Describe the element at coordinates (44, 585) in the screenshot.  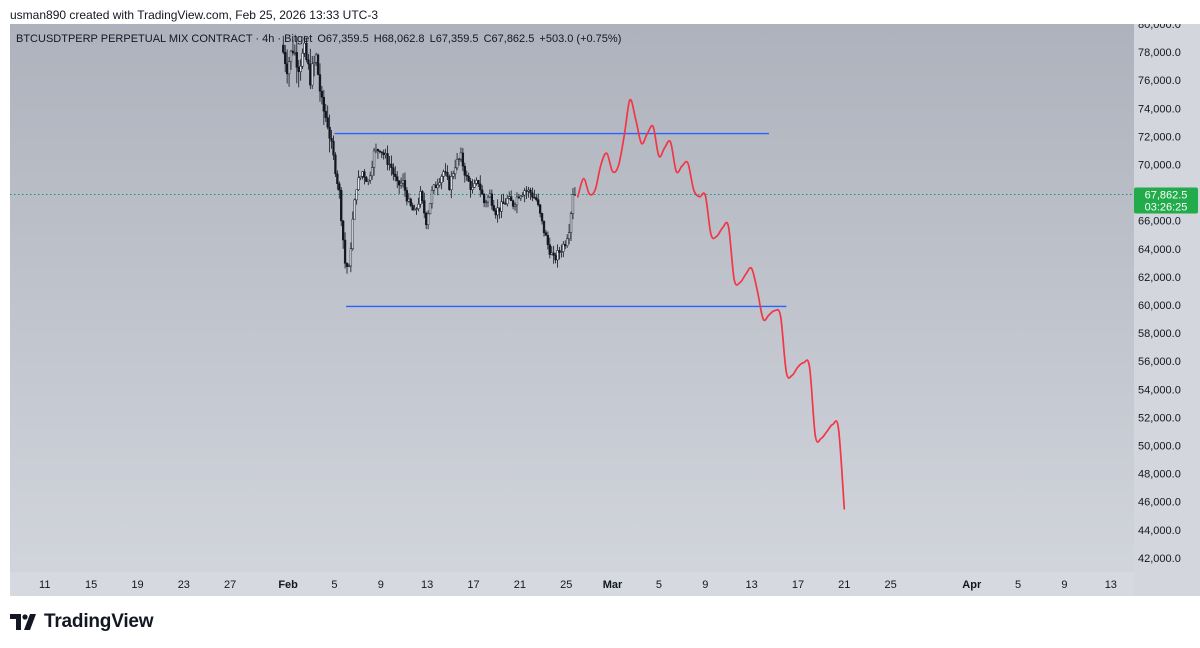
I see `x-tick-label: 11` at that location.